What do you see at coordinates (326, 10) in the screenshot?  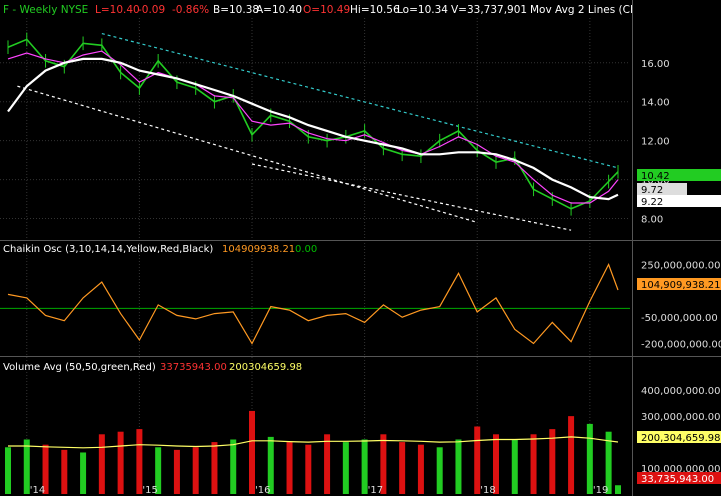 I see `header-open: O=10.49` at bounding box center [326, 10].